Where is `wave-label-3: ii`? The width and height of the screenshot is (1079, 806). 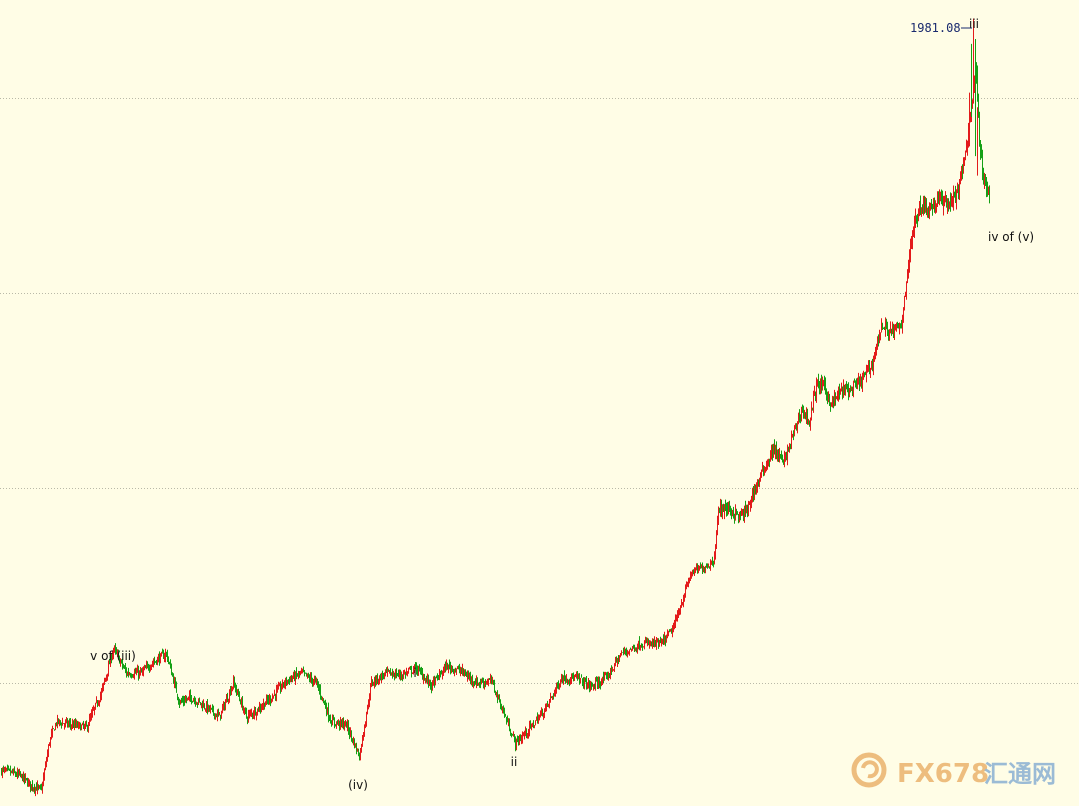
wave-label-3: ii is located at coordinates (514, 762).